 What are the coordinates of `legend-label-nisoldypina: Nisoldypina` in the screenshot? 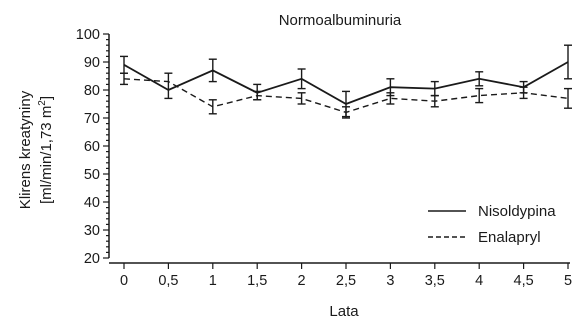 It's located at (517, 211).